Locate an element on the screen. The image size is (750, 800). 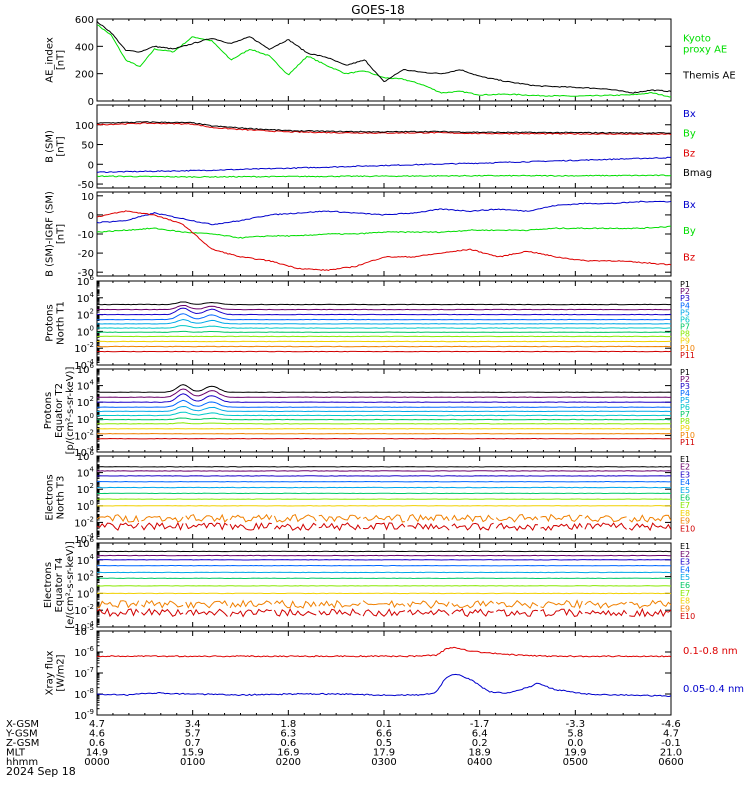
axis-row-value: 17.9 is located at coordinates (384, 753).